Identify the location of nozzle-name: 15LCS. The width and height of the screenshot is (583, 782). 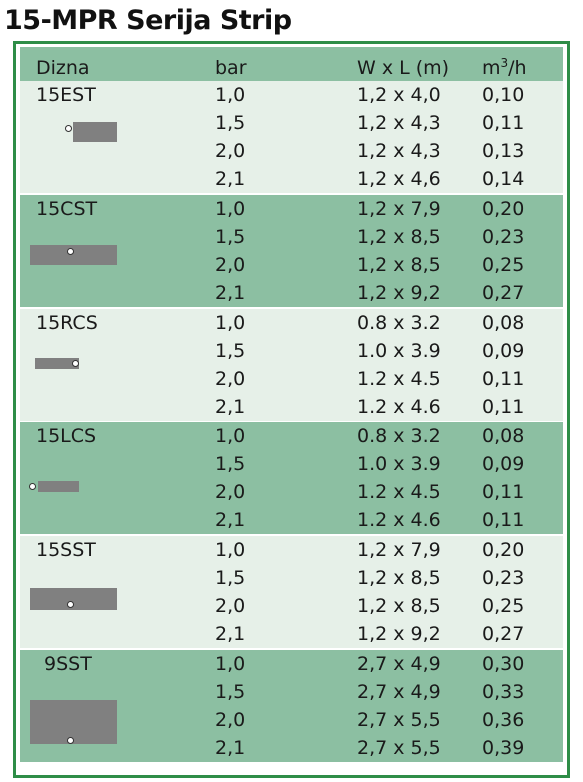
(66, 436).